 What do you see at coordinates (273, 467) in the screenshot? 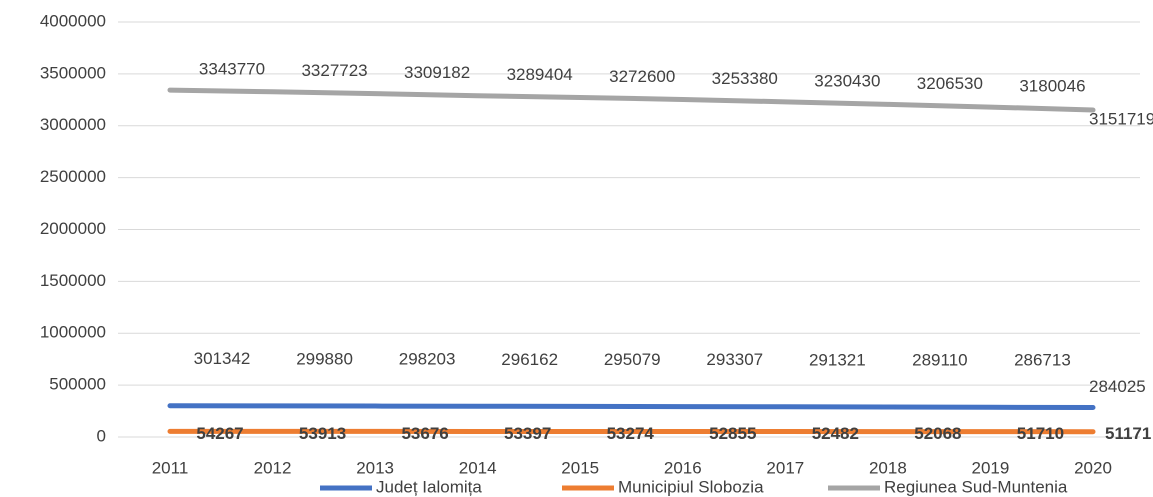
I see `x-tick-label: 2012` at bounding box center [273, 467].